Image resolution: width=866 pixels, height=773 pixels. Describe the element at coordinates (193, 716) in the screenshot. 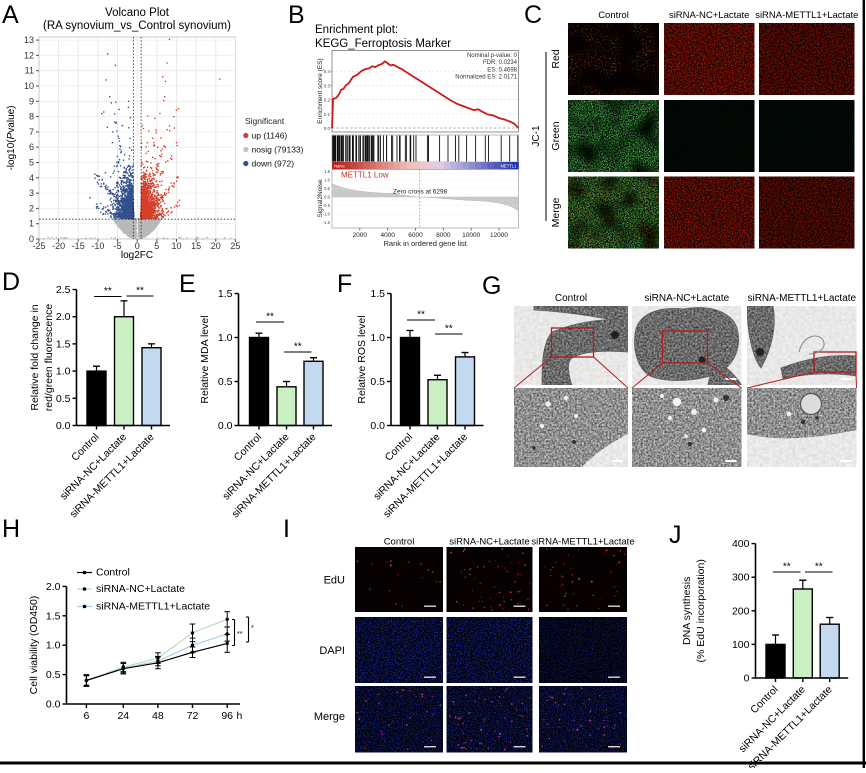

I see `svg-text: 72` at that location.